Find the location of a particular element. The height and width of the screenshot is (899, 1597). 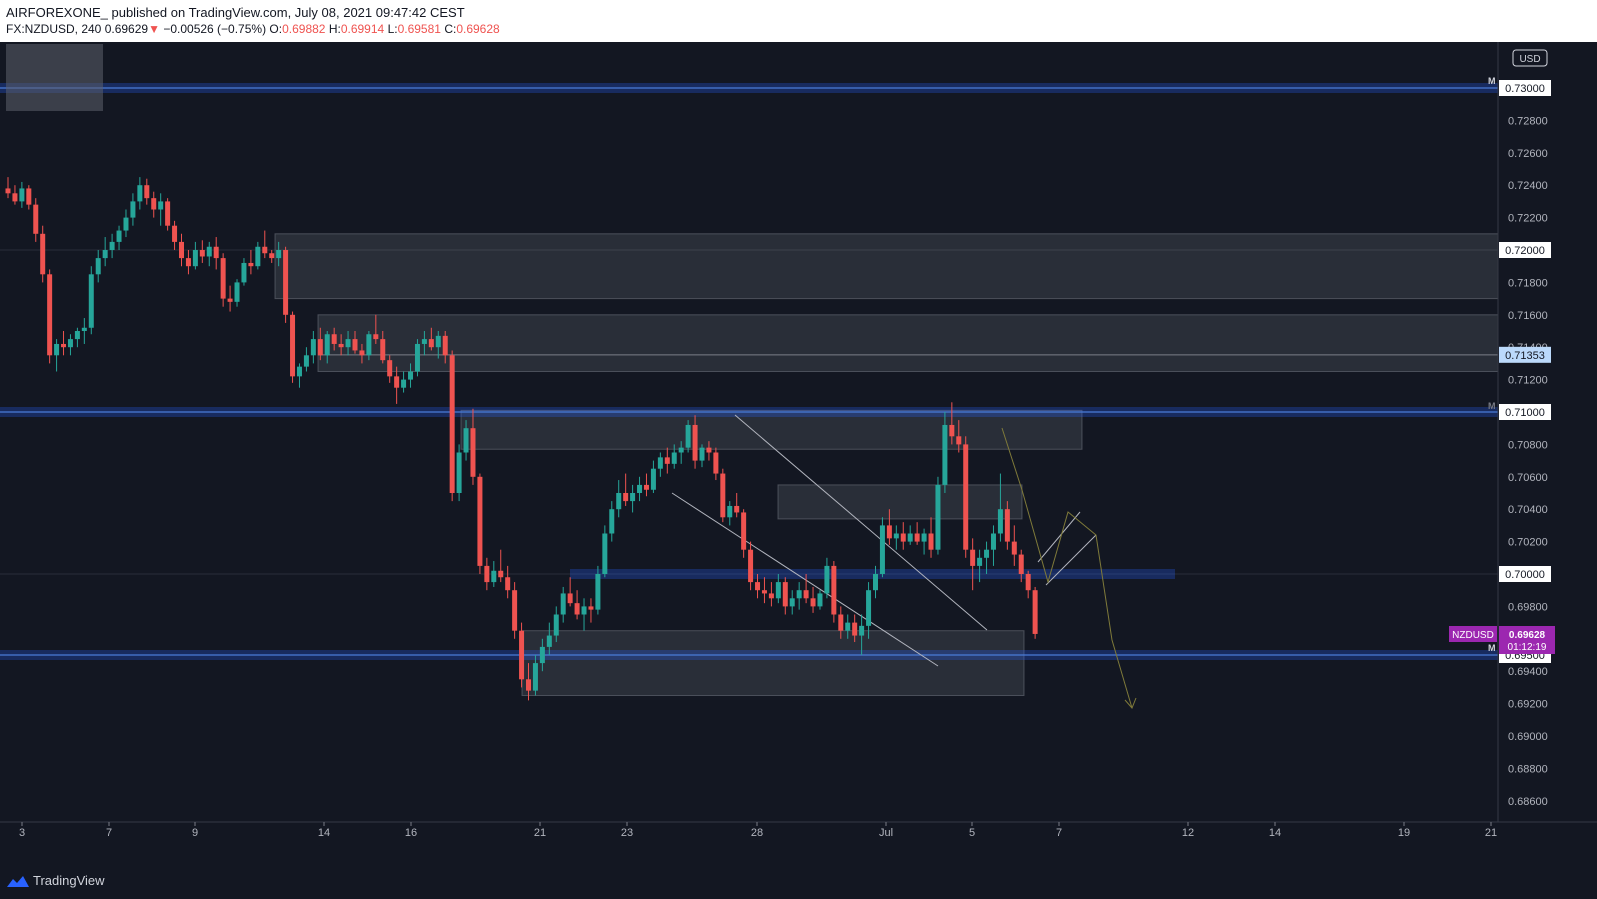

flag-line-lower is located at coordinates (1071, 560).